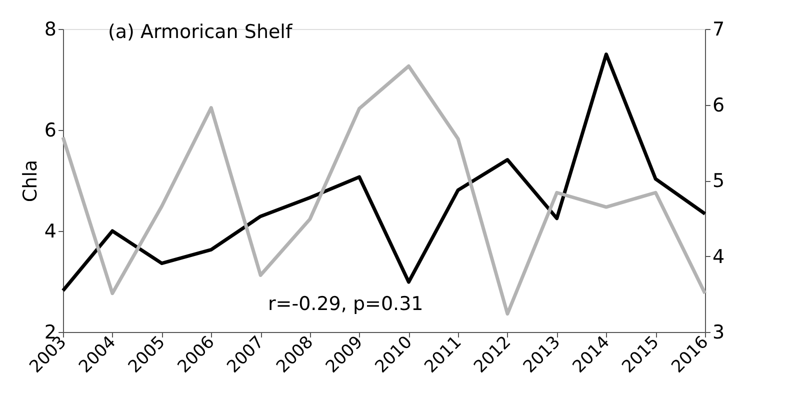 This screenshot has width=788, height=403. Describe the element at coordinates (50, 131) in the screenshot. I see `y-tick-label: 6` at that location.